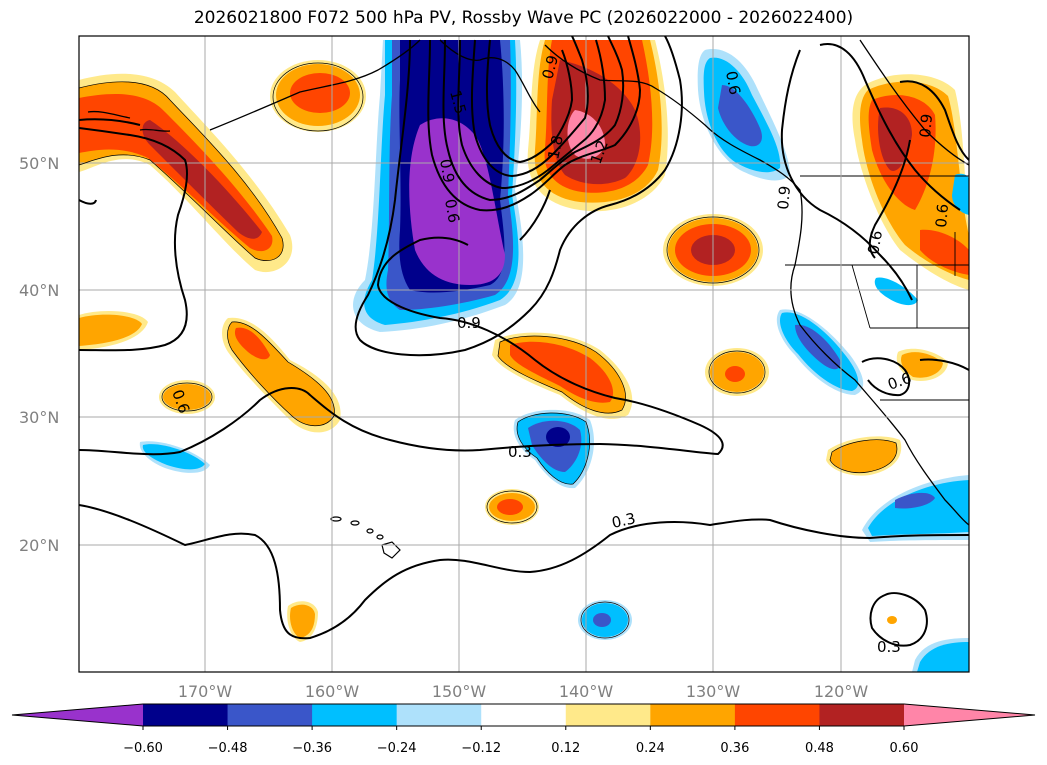 The image size is (1047, 765). What do you see at coordinates (819, 748) in the screenshot?
I see `colorbar-tick-label: 0.48` at bounding box center [819, 748].